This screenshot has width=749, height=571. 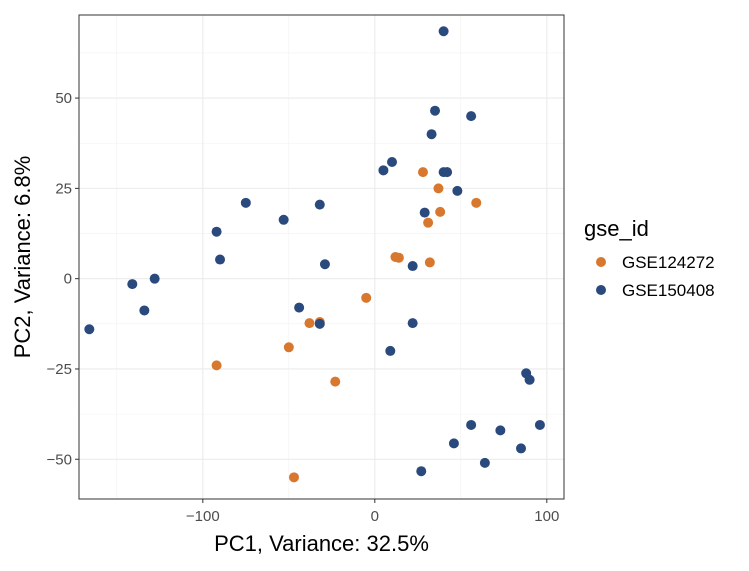 What do you see at coordinates (668, 290) in the screenshot?
I see `legend-label-gse150408: GSE150408` at bounding box center [668, 290].